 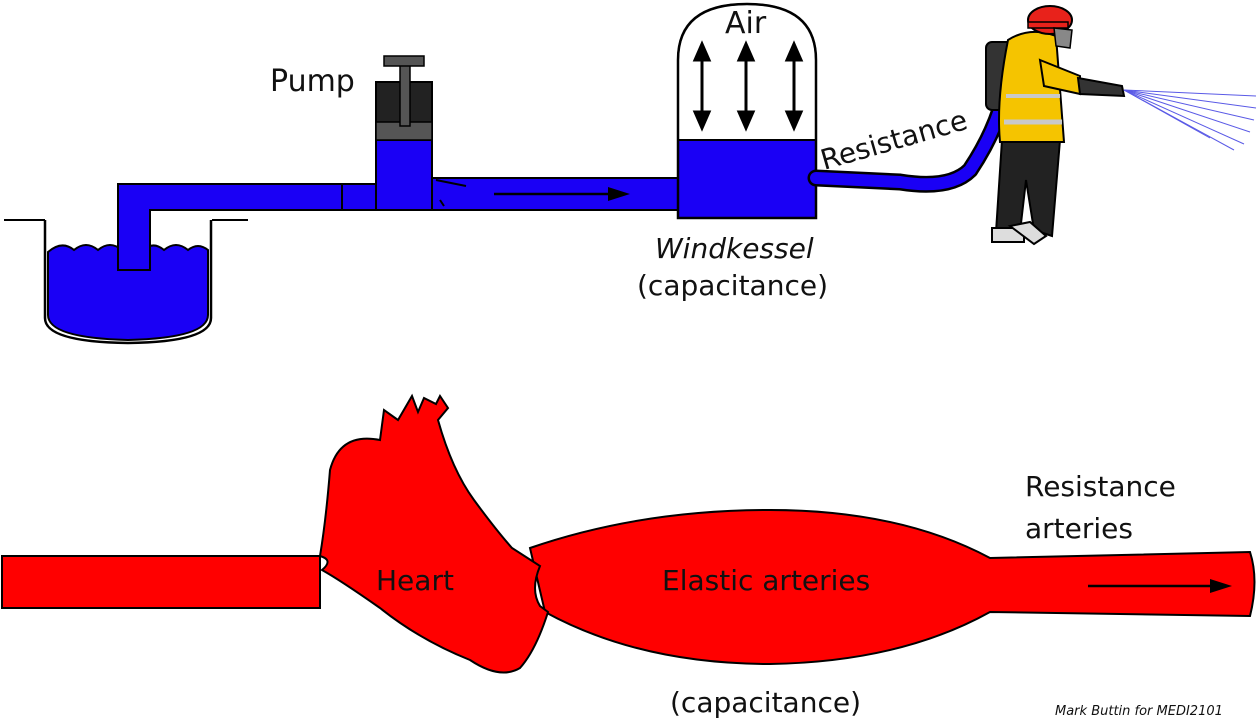 What do you see at coordinates (765, 702) in the screenshot?
I see `arteries-capacitance-label: (capacitance)` at bounding box center [765, 702].